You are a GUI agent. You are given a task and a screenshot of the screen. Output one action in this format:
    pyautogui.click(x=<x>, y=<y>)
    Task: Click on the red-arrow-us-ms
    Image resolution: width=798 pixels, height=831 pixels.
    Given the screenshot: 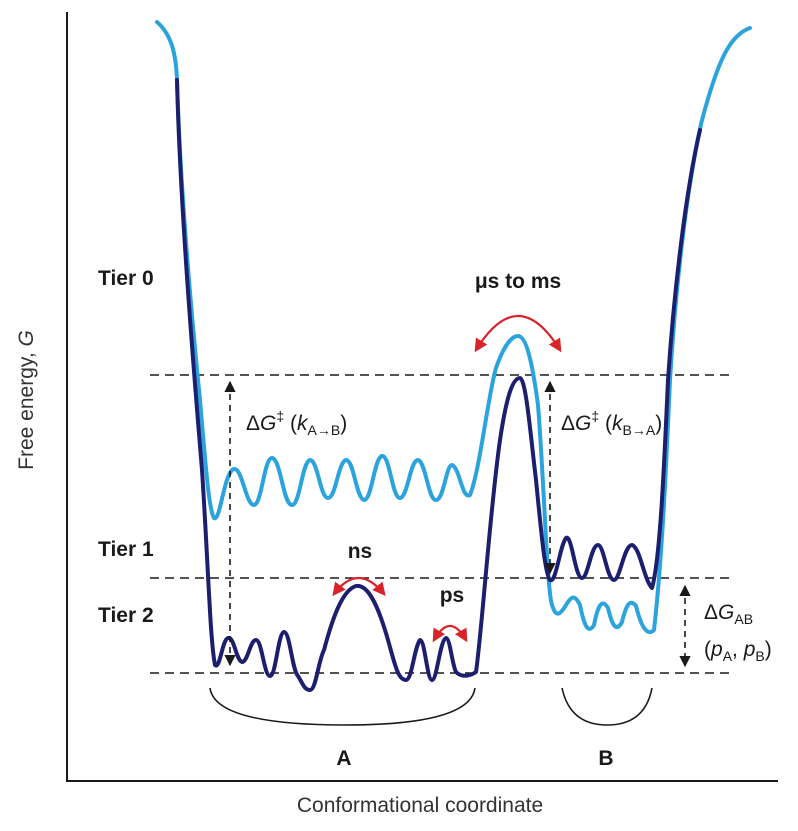 What is the action you would take?
    pyautogui.click(x=518, y=333)
    